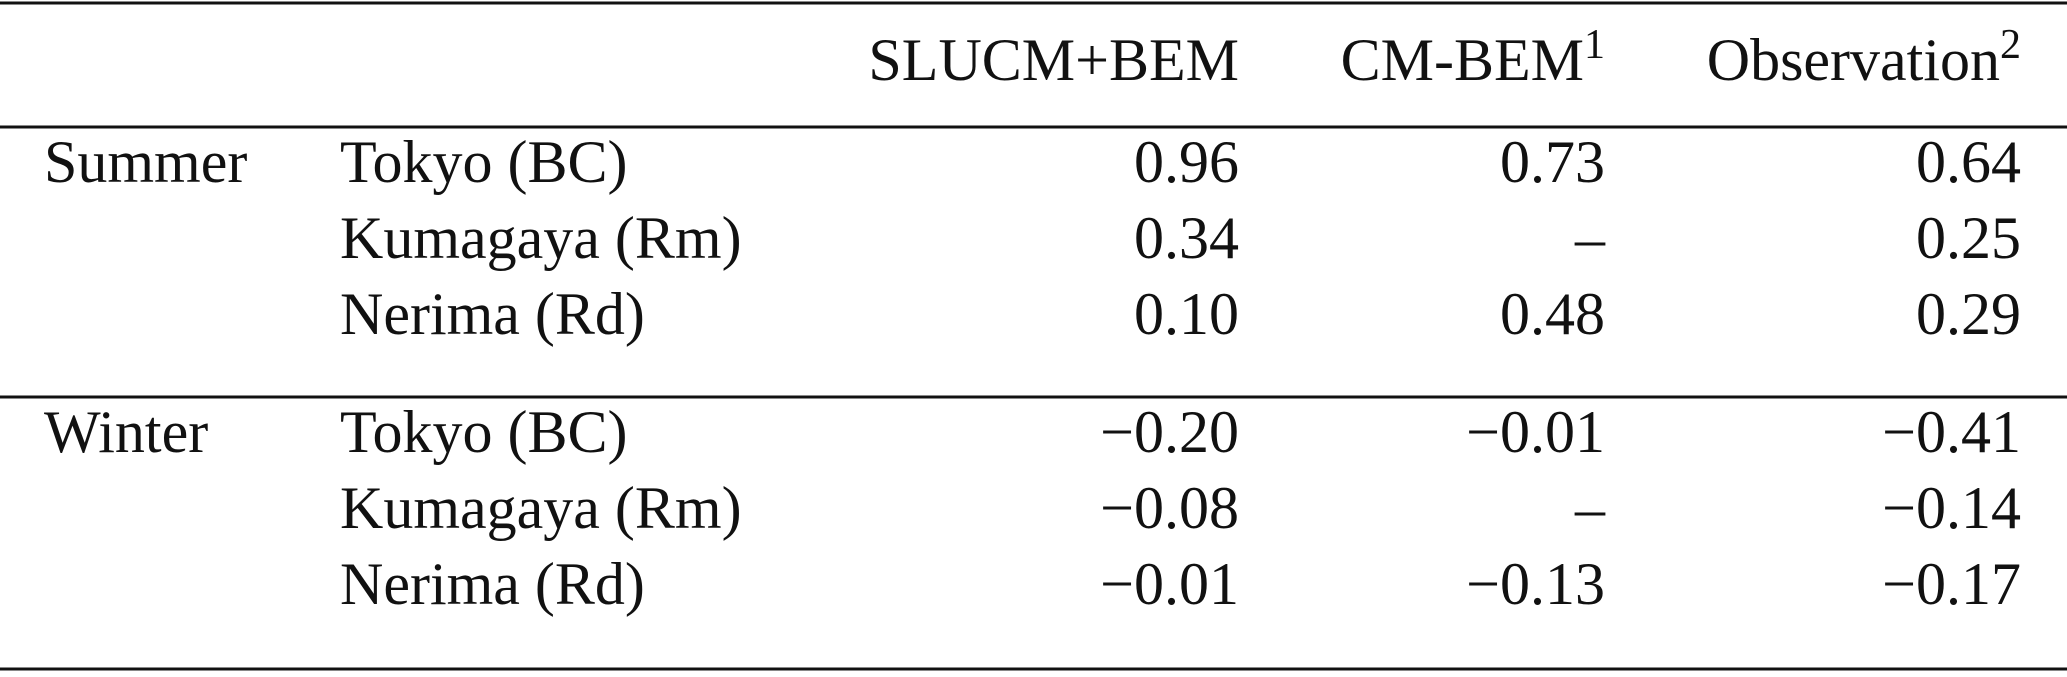 This screenshot has width=2067, height=677. What do you see at coordinates (1186, 162) in the screenshot?
I see `cell-value: 0.96` at bounding box center [1186, 162].